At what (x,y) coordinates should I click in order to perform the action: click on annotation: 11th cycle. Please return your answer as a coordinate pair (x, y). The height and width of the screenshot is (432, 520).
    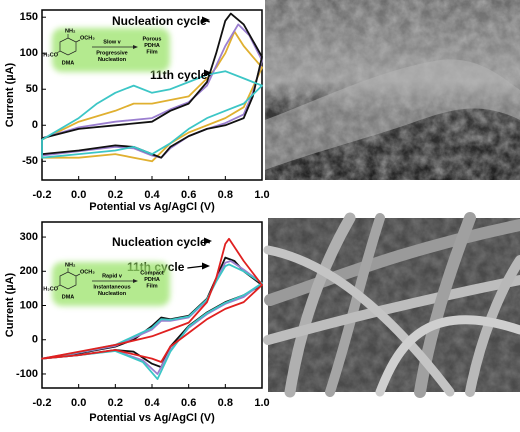
    Looking at the image, I should click on (179, 75).